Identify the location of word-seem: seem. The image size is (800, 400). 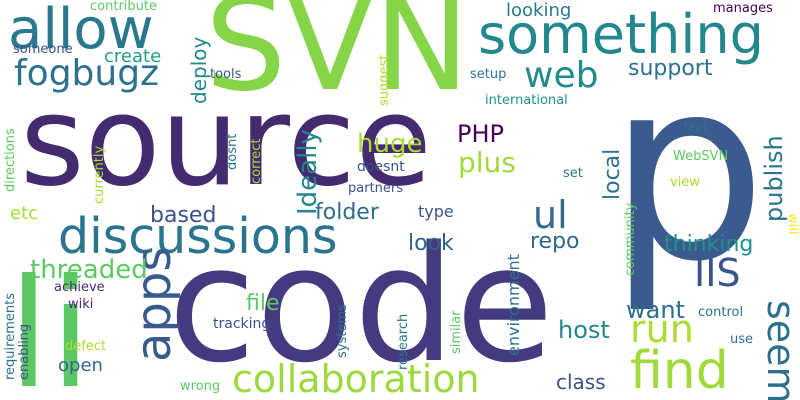
(779, 350).